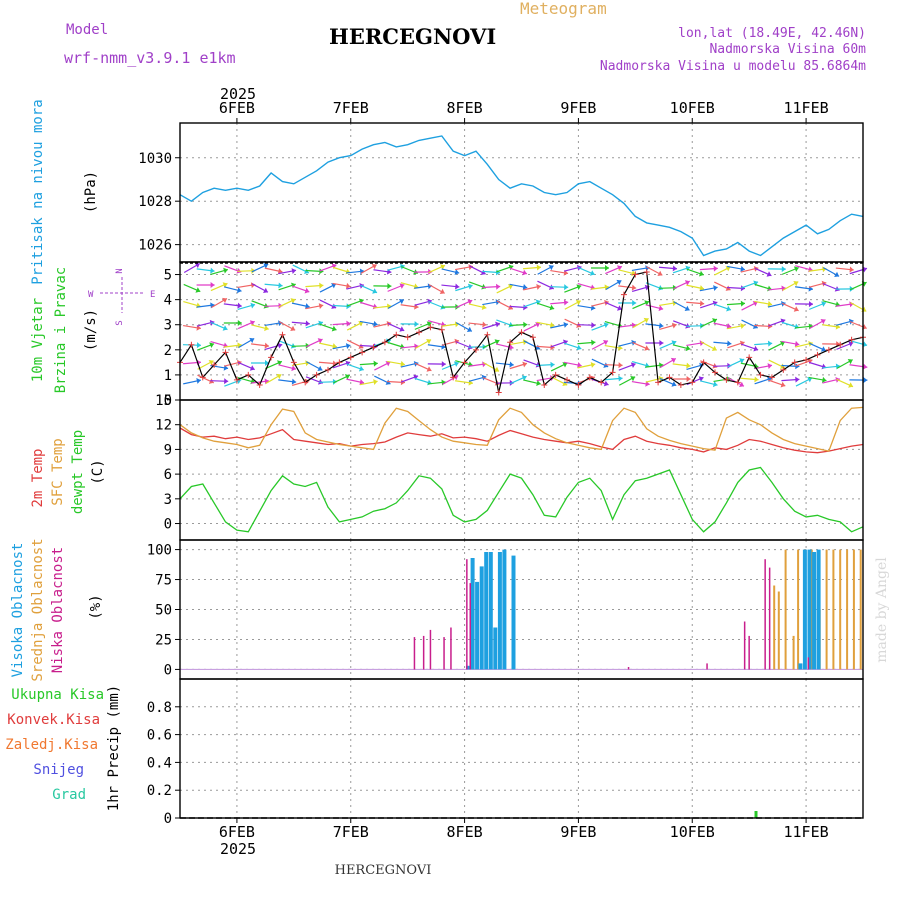 This screenshot has width=900, height=900. What do you see at coordinates (351, 108) in the screenshot?
I see `top-date-label: 7FEB` at bounding box center [351, 108].